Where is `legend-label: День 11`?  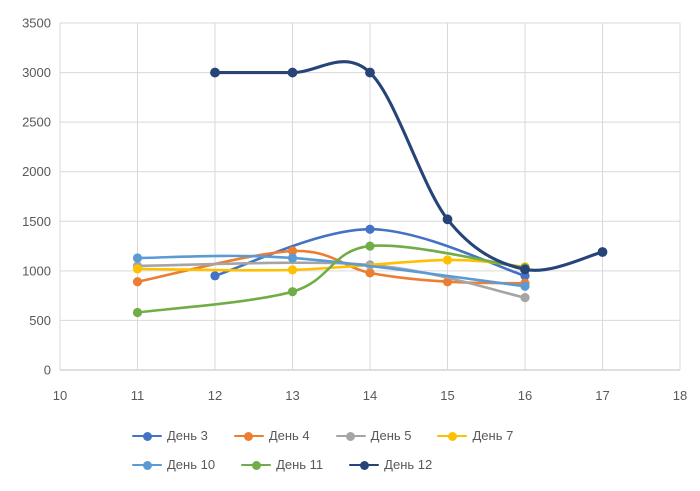
legend-label: День 11 is located at coordinates (300, 464).